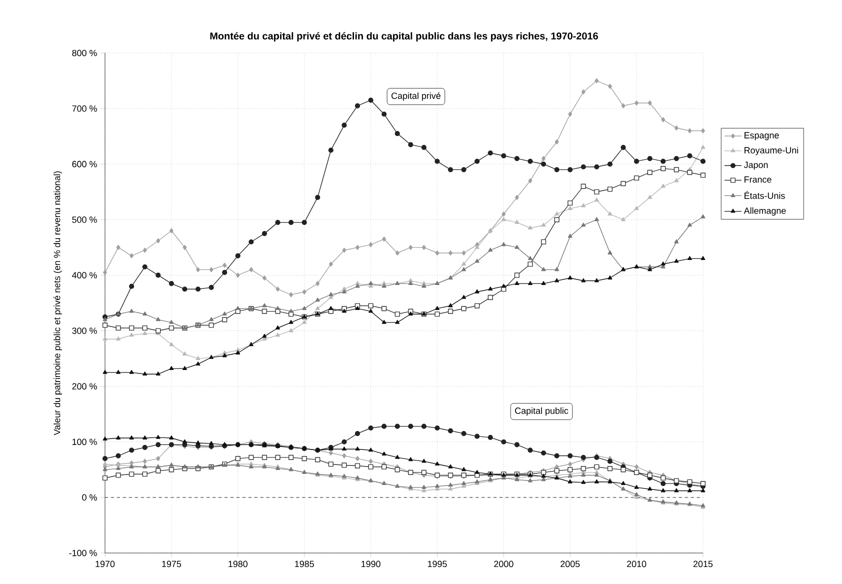  Describe the element at coordinates (771, 151) in the screenshot. I see `legend-label: Royaume-Uni` at that location.